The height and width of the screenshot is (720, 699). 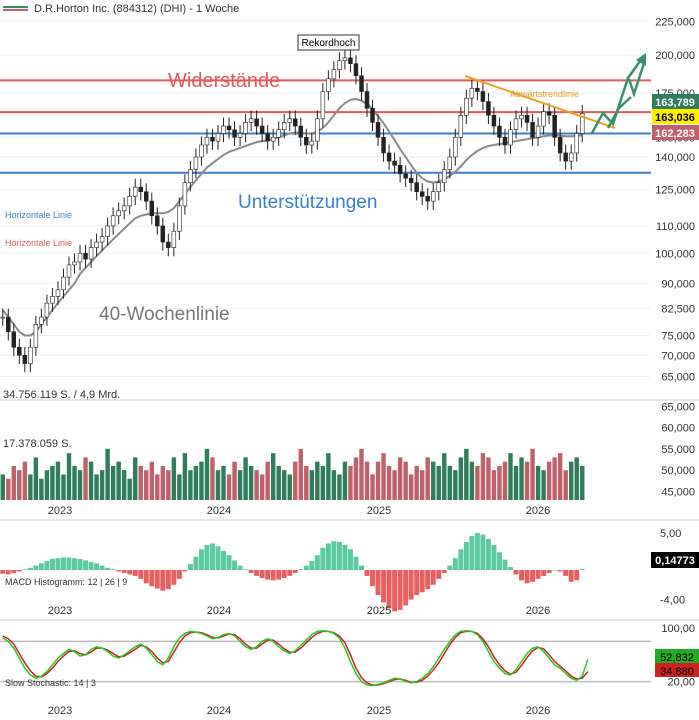 What do you see at coordinates (60, 711) in the screenshot?
I see `x-tick-label: 2023` at bounding box center [60, 711].